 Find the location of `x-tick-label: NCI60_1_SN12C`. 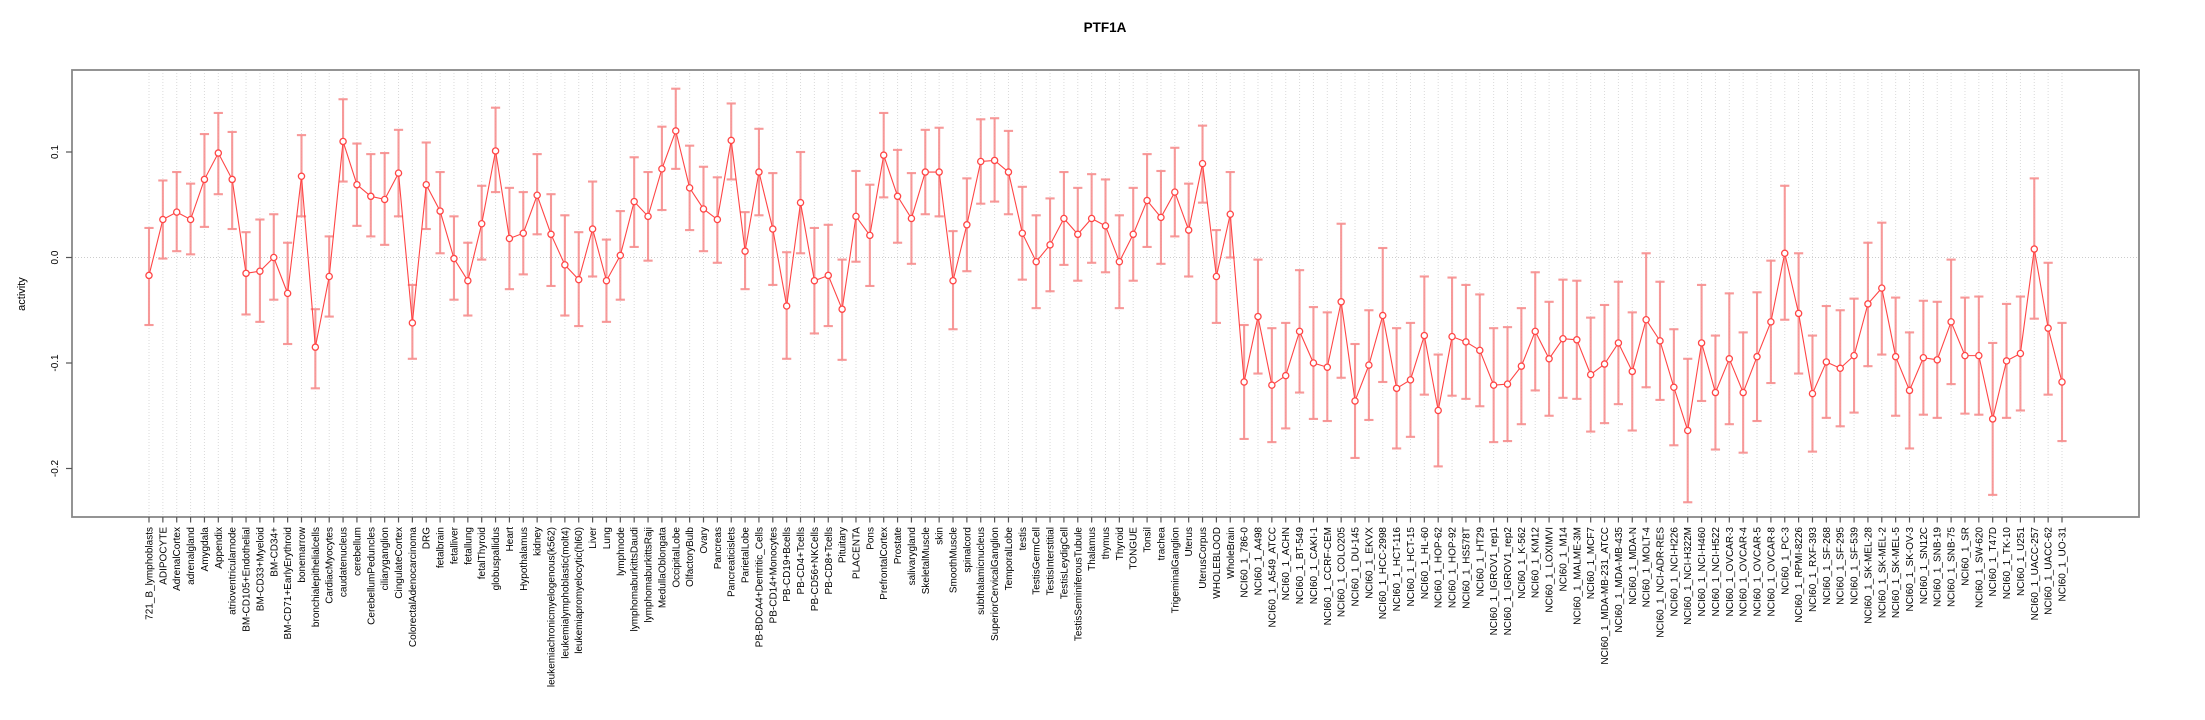

x-tick-label: NCI60_1_SN12C is located at coordinates (1924, 565).